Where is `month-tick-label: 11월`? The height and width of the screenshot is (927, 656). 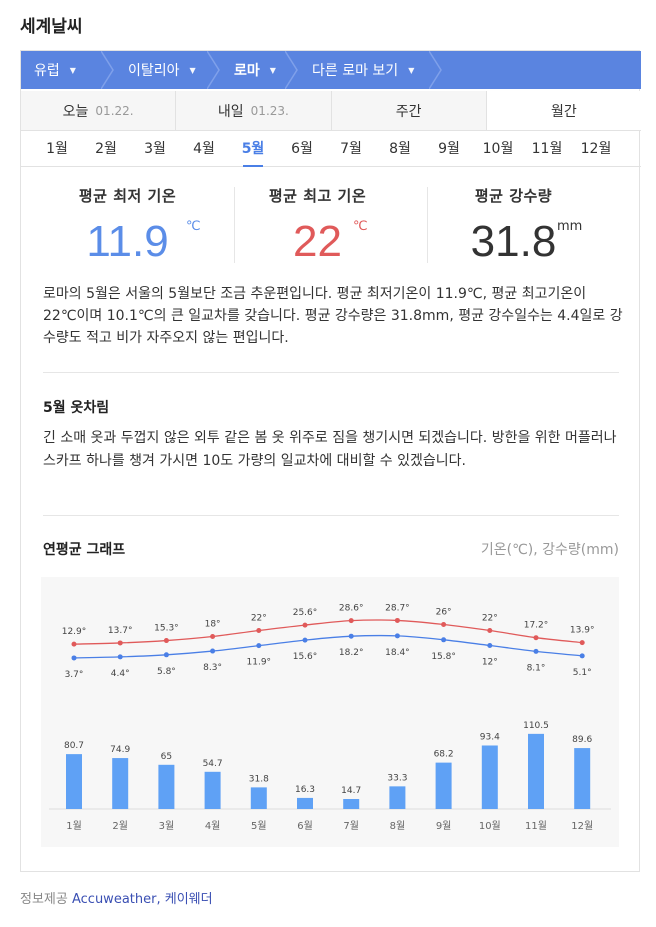
month-tick-label: 11월 is located at coordinates (536, 826).